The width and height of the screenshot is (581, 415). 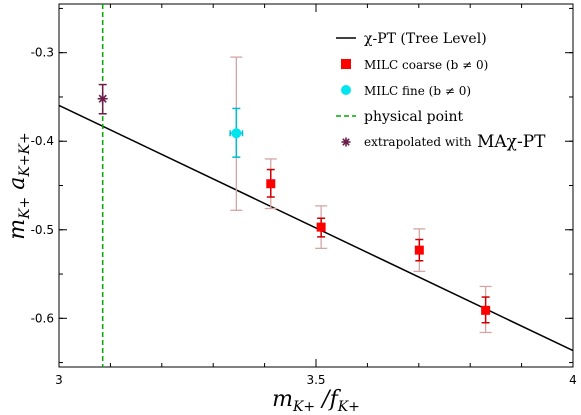 What do you see at coordinates (417, 91) in the screenshot?
I see `legend-label-milc-fine: MILC fine (b ≠ 0)` at bounding box center [417, 91].